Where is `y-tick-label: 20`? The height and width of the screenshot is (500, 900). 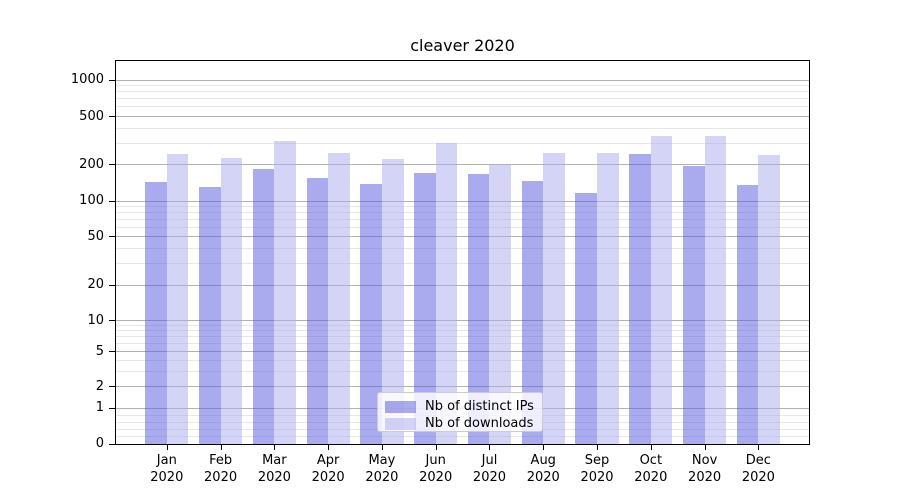
y-tick-label: 20 is located at coordinates (95, 284).